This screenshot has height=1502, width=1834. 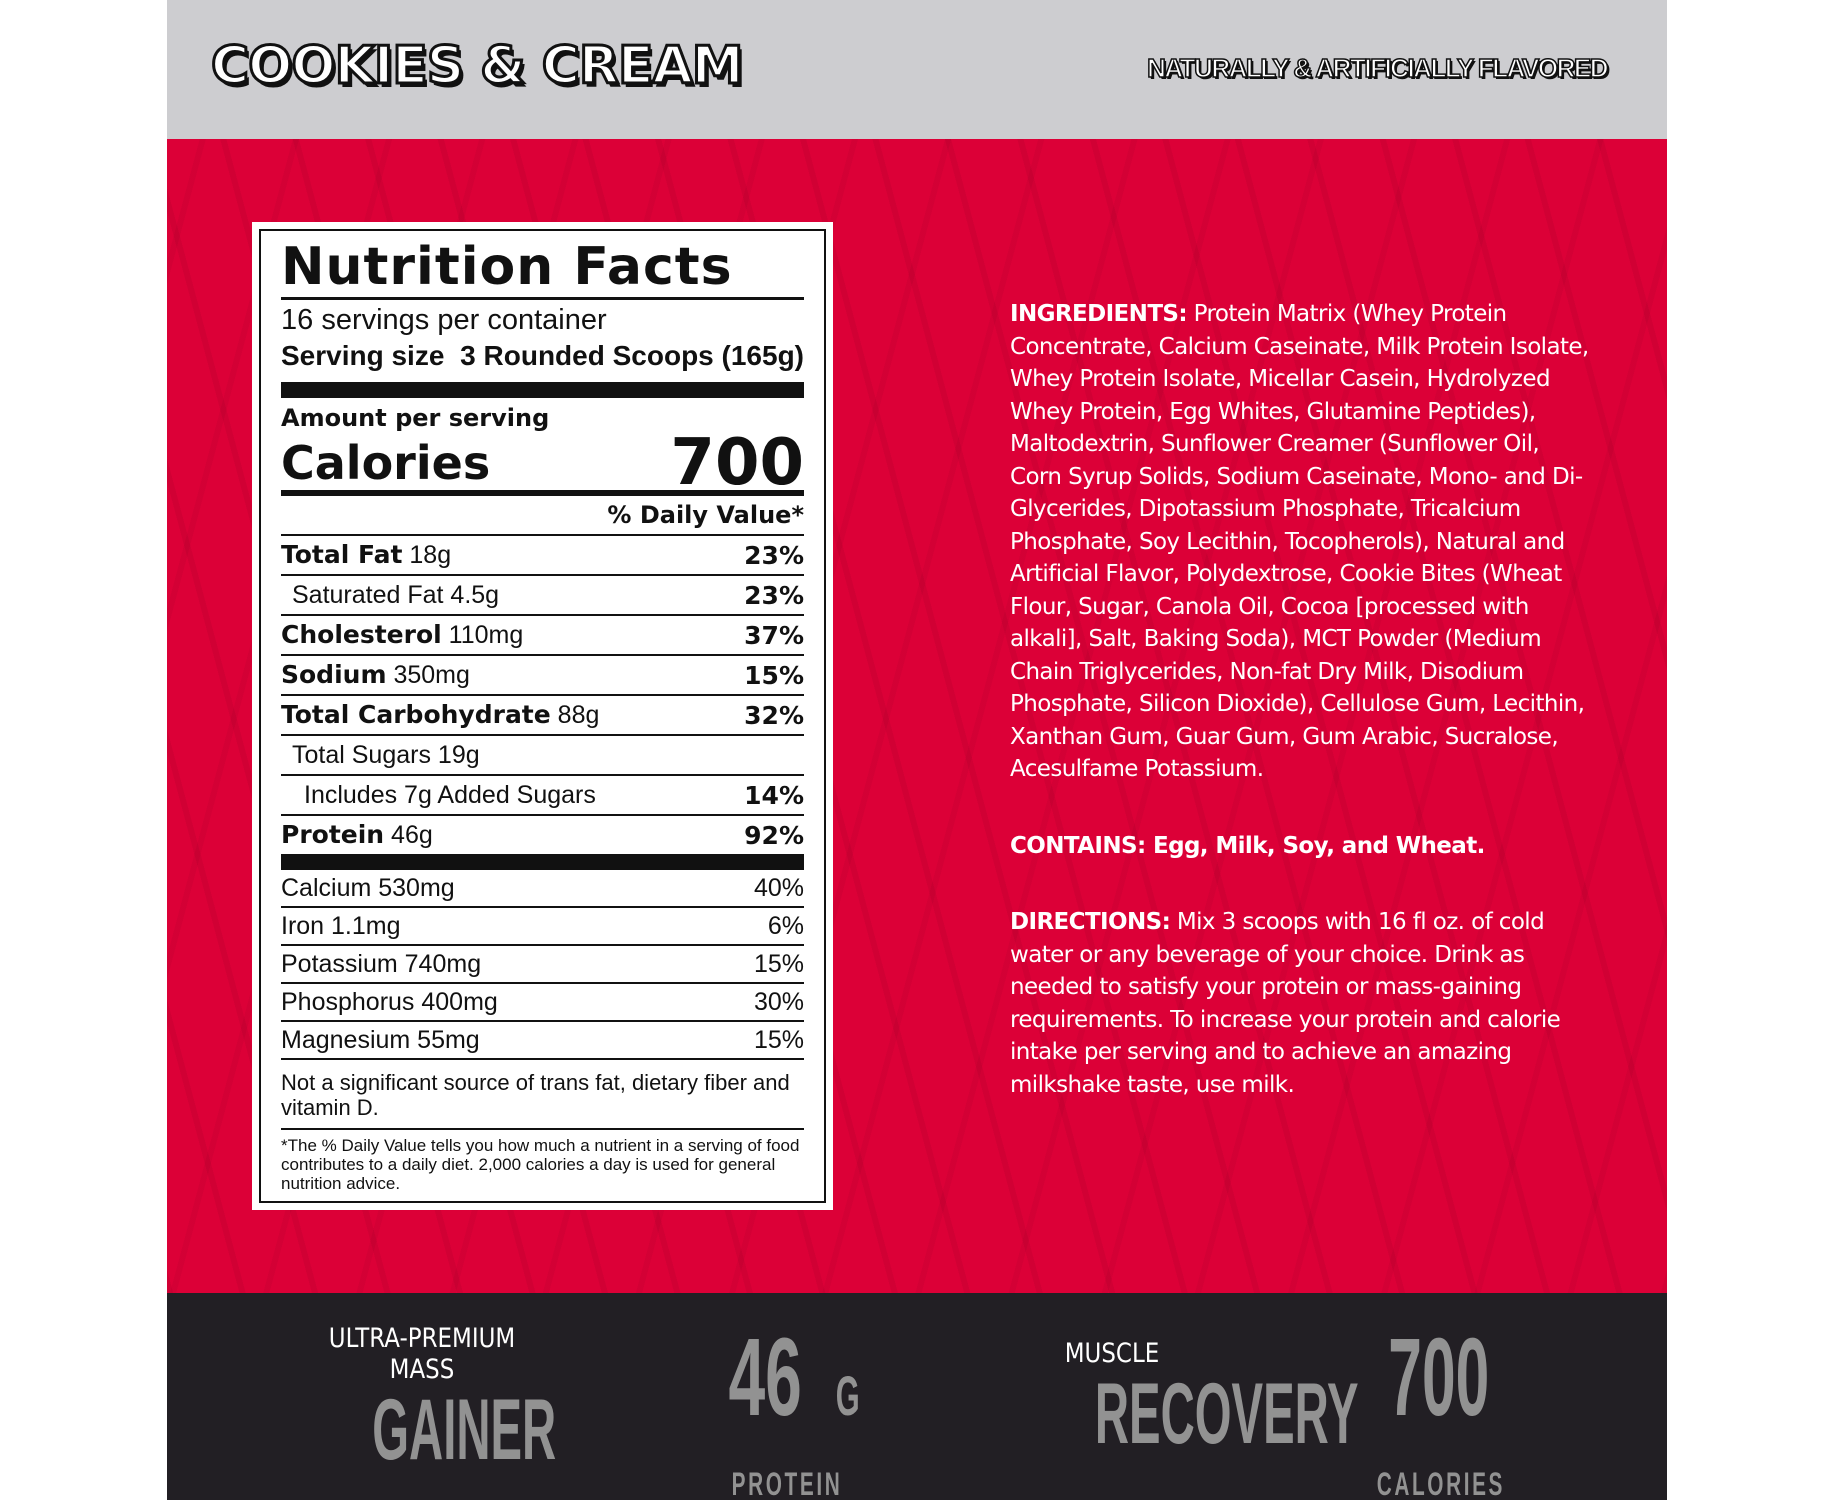 I want to click on nutrient-amount: 350mg, so click(x=428, y=675).